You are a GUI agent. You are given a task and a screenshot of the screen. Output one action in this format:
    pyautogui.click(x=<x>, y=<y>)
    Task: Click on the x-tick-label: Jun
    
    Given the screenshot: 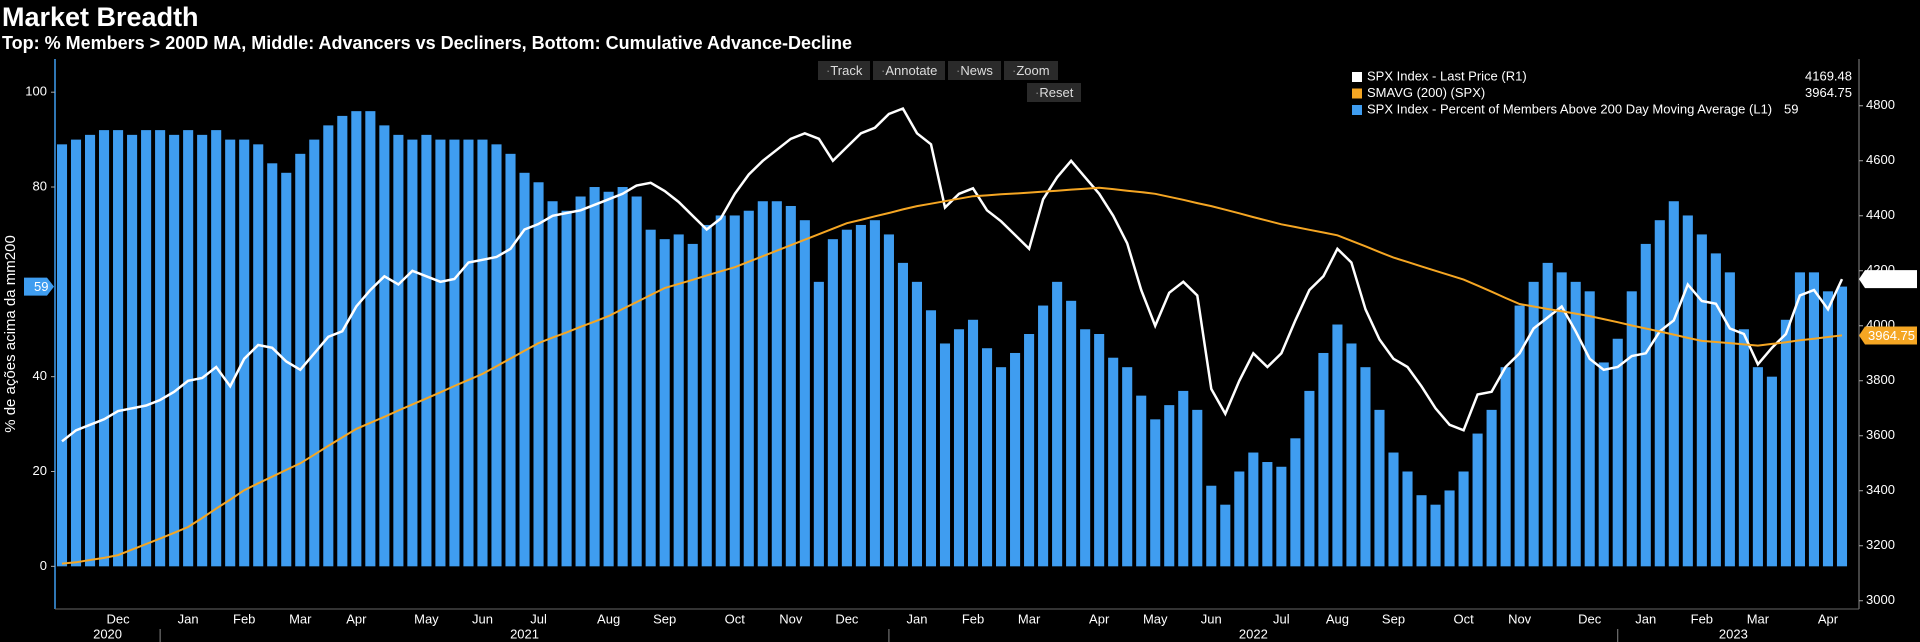 What is the action you would take?
    pyautogui.click(x=1211, y=618)
    